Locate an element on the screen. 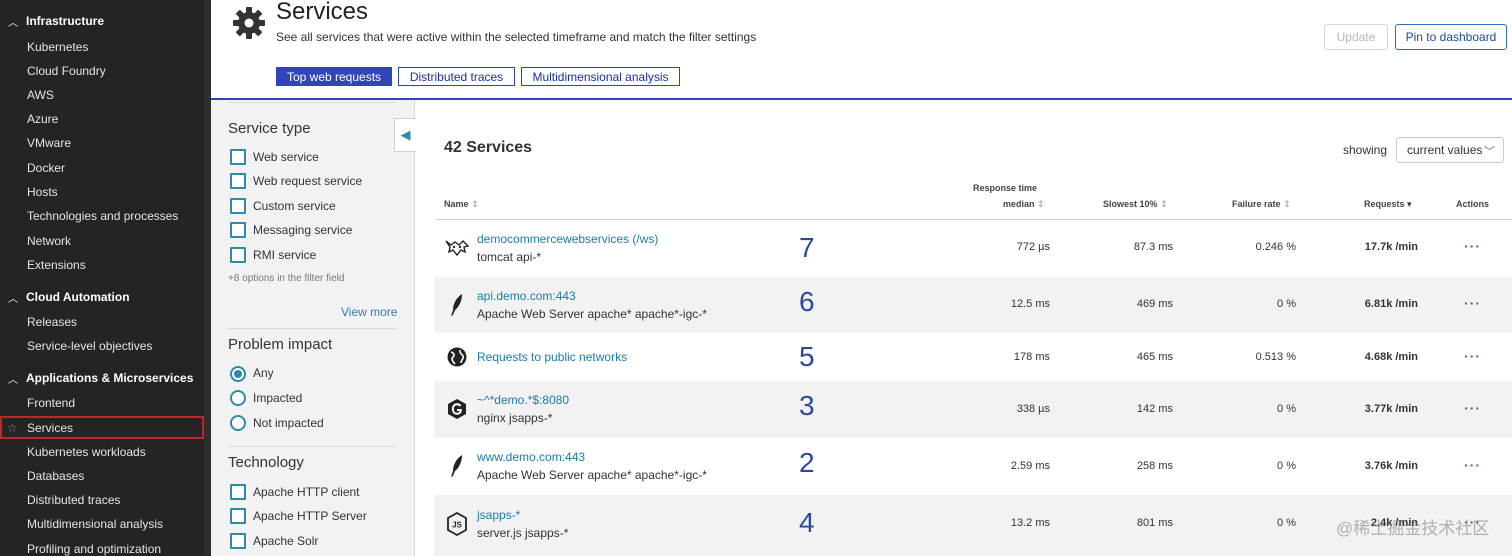 This screenshot has height=556, width=1512. nav-item-services: ☆ Services is located at coordinates (102, 427).